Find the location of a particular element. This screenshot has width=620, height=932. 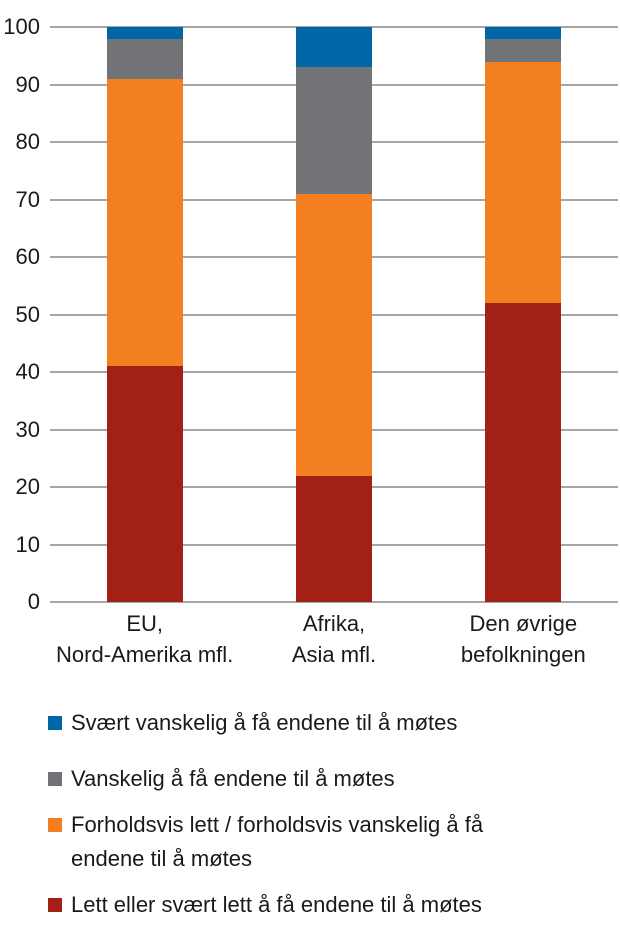

legend-swatch-red is located at coordinates (55, 905).